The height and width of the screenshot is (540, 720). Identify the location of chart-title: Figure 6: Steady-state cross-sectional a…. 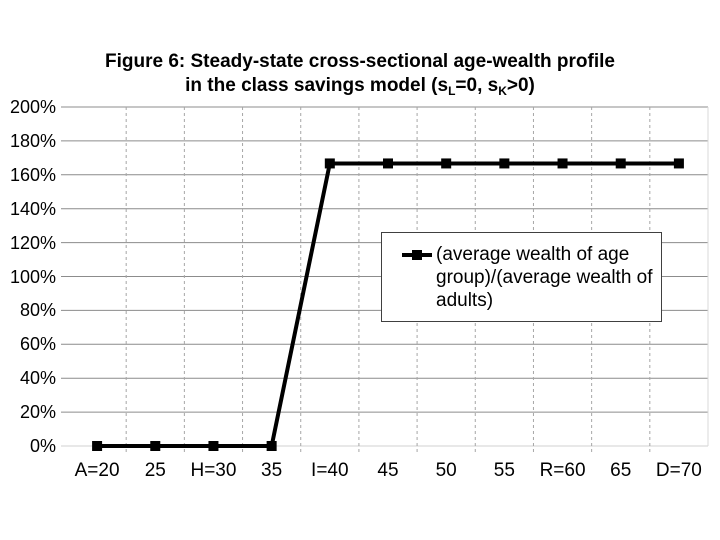
(360, 76).